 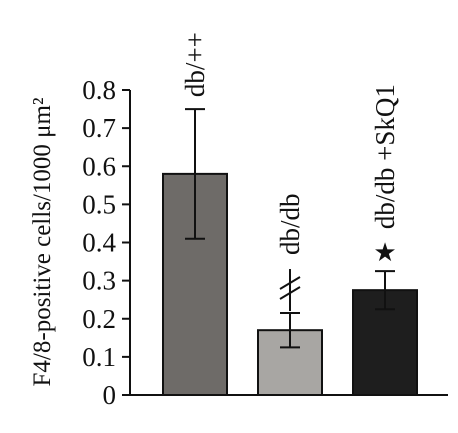 I want to click on category-label: db/++, so click(x=195, y=64).